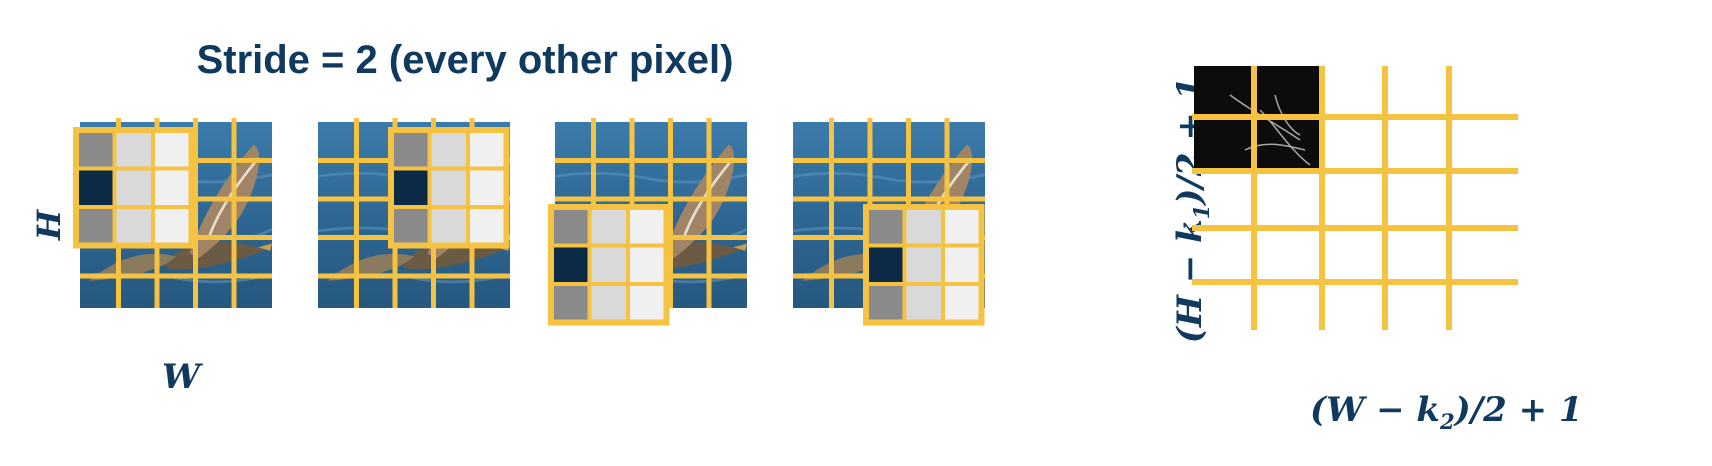 The height and width of the screenshot is (466, 1712). I want to click on width-label: W, so click(181, 377).